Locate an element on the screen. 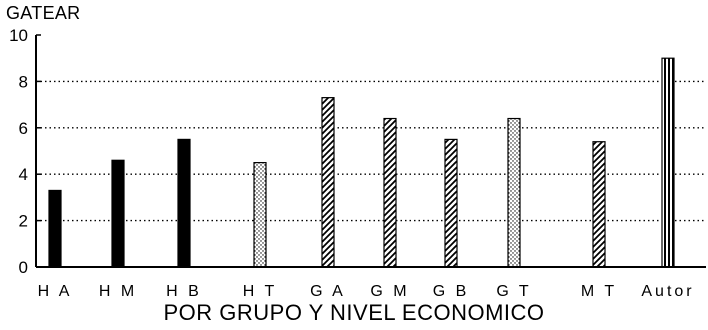  x-tick-label: H M is located at coordinates (118, 291).